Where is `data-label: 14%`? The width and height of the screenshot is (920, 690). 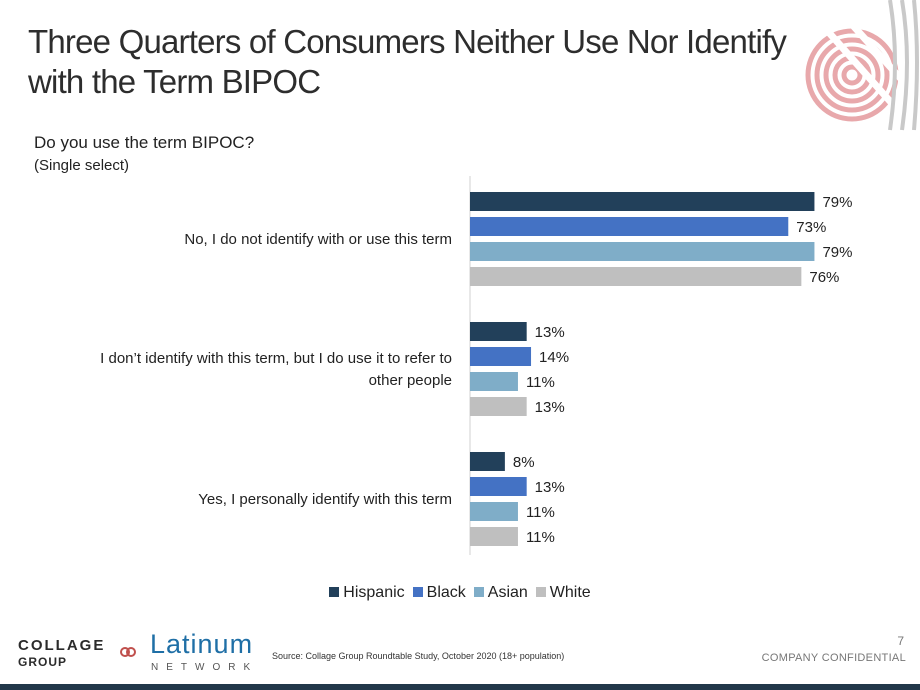 data-label: 14% is located at coordinates (554, 357).